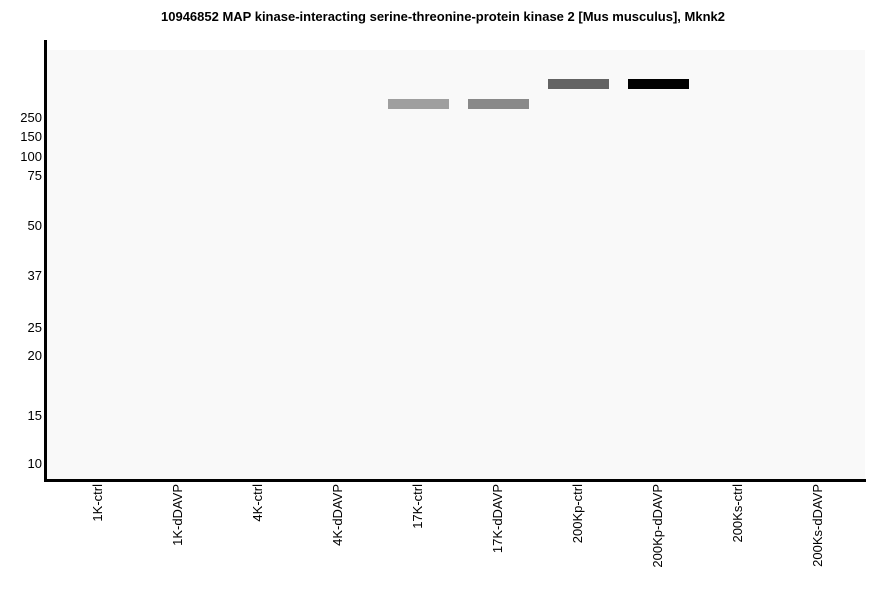 The height and width of the screenshot is (595, 886). Describe the element at coordinates (337, 515) in the screenshot. I see `lane-label: 4K-dDAVP` at that location.